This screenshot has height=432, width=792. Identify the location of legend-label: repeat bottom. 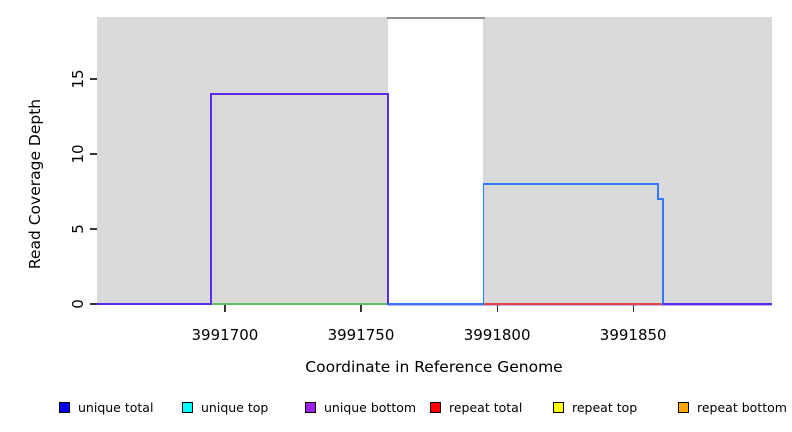
(742, 407).